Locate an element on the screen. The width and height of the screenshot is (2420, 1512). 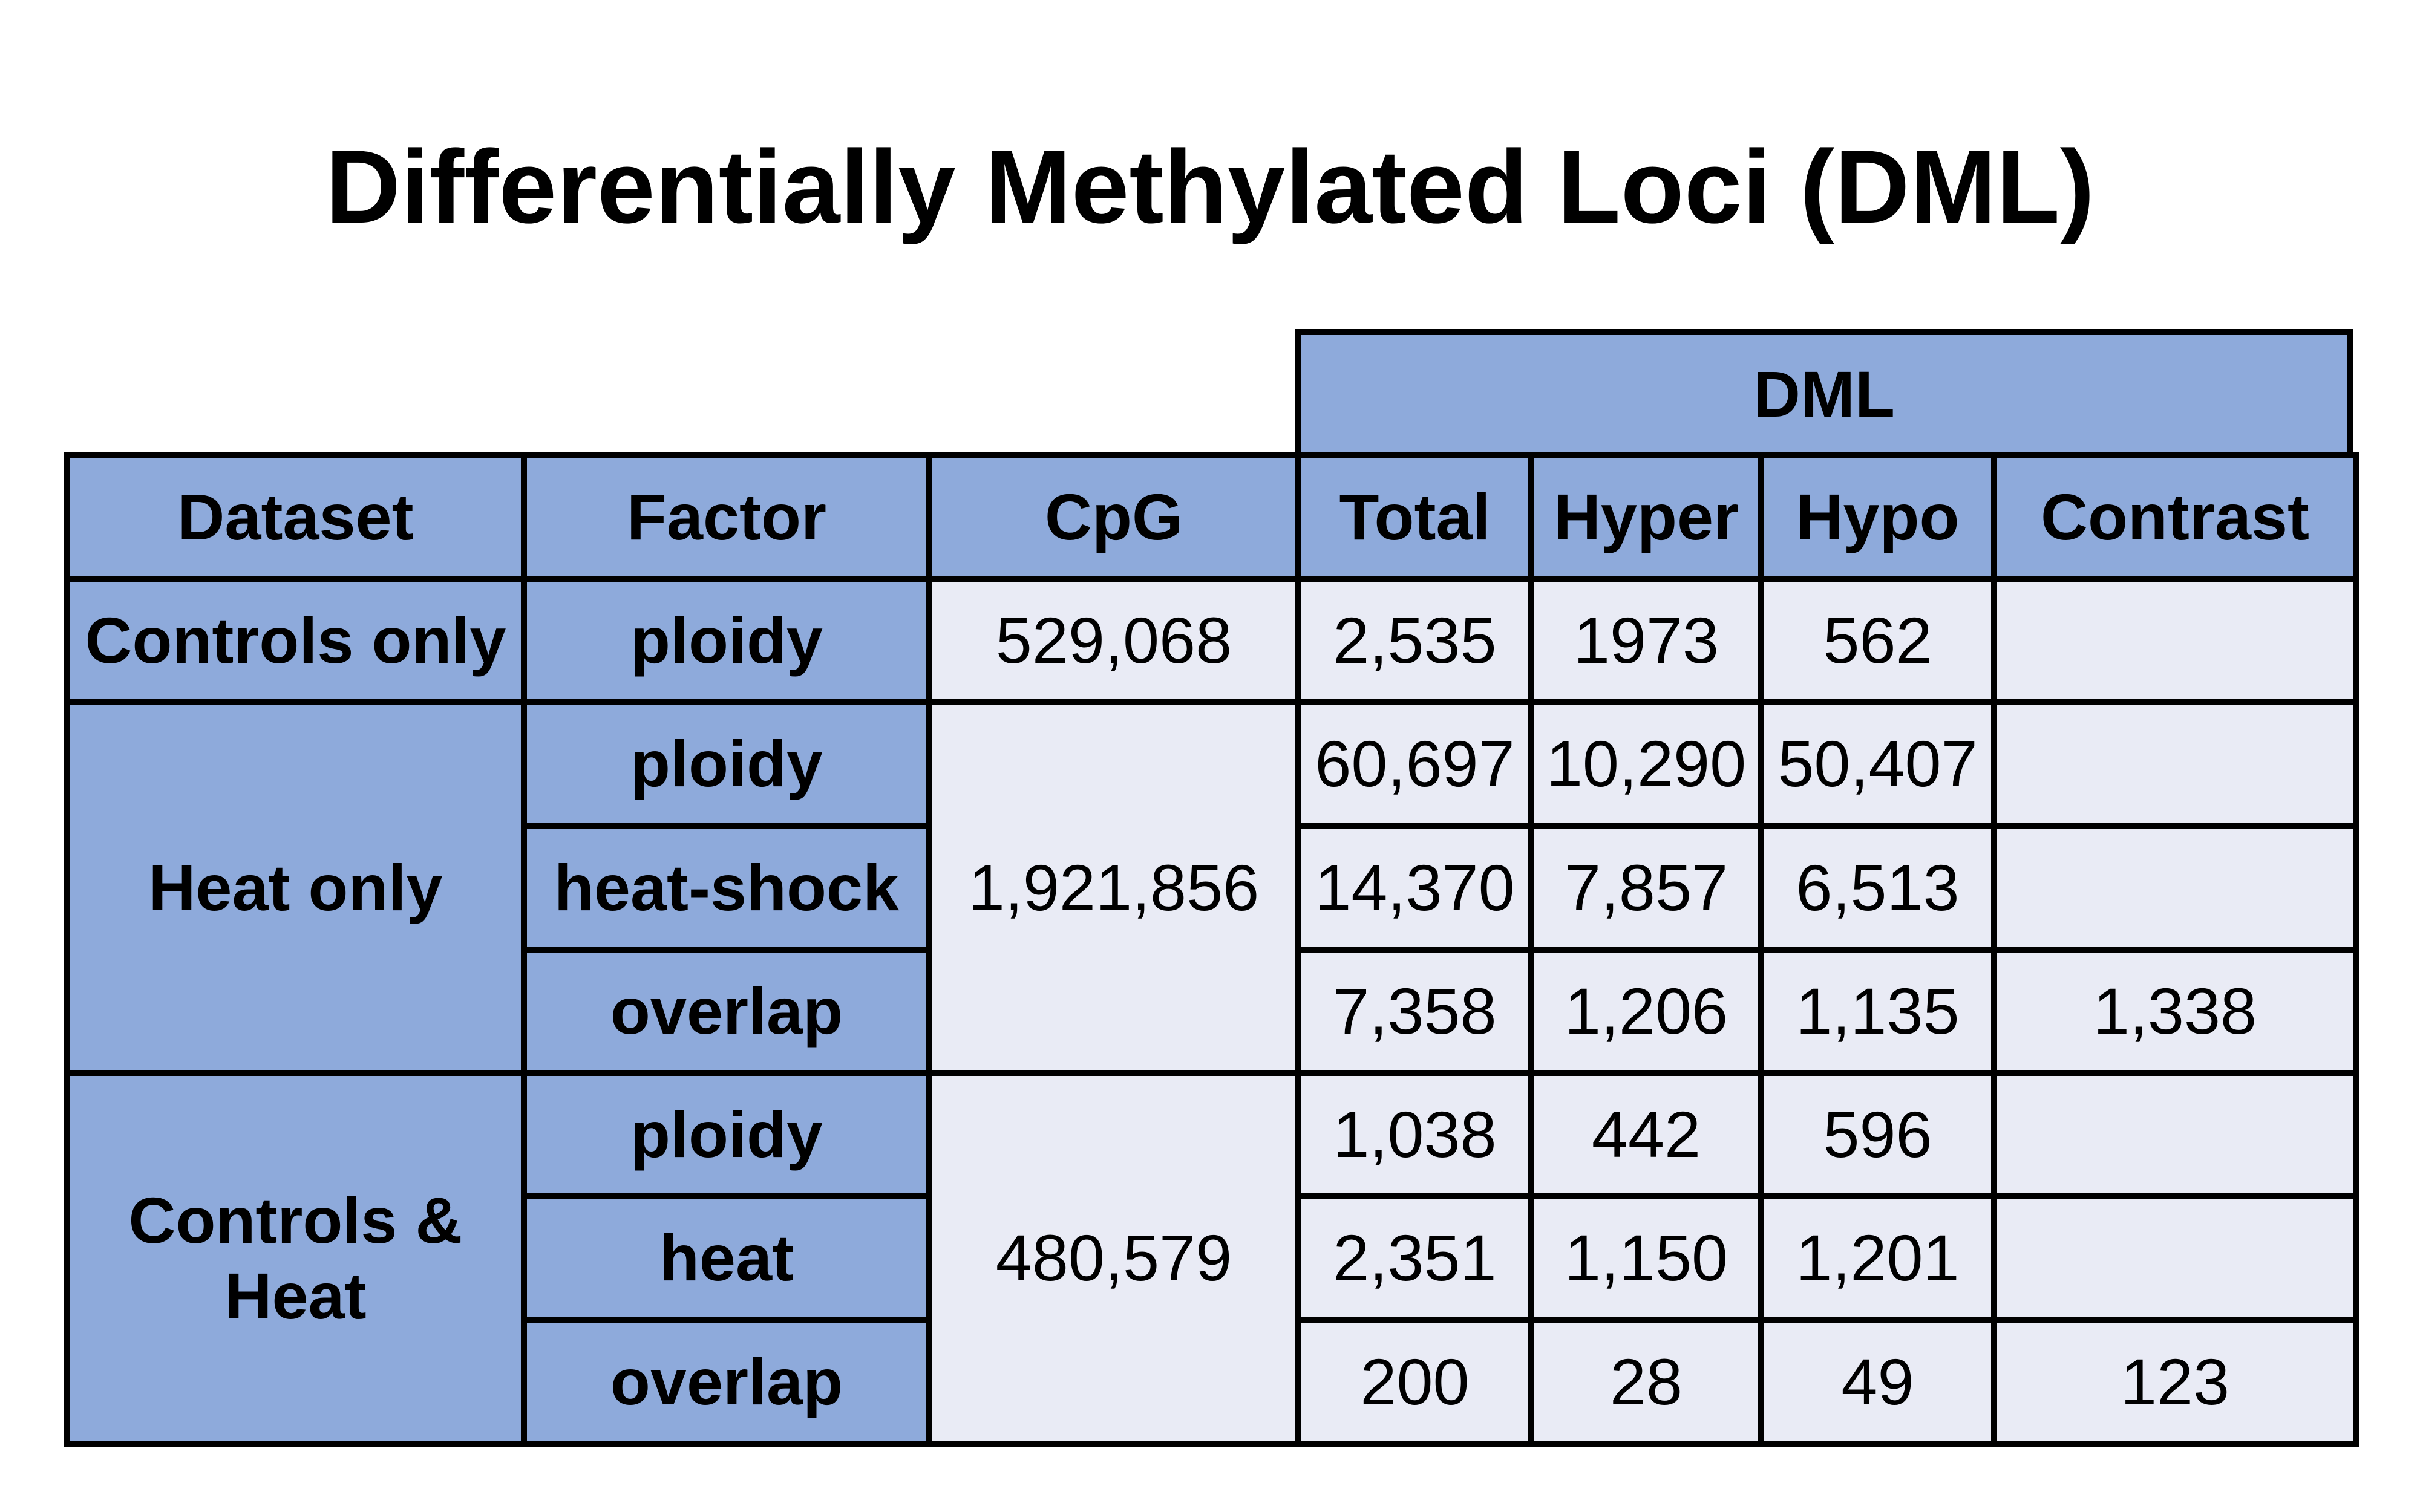
dml-group-header: DML is located at coordinates (1824, 391).